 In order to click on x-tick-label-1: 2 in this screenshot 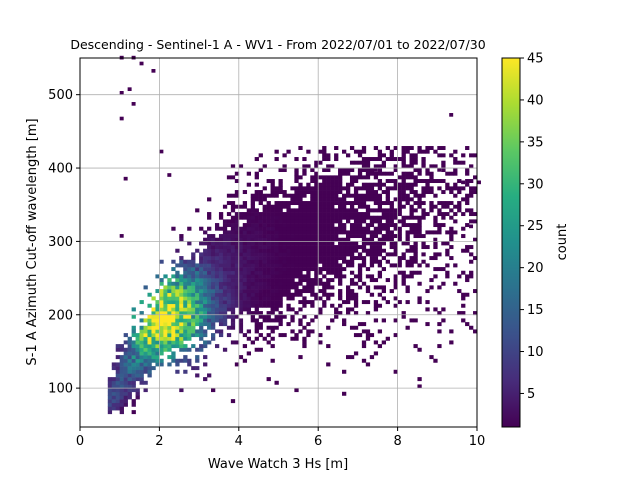, I will do `click(159, 441)`.